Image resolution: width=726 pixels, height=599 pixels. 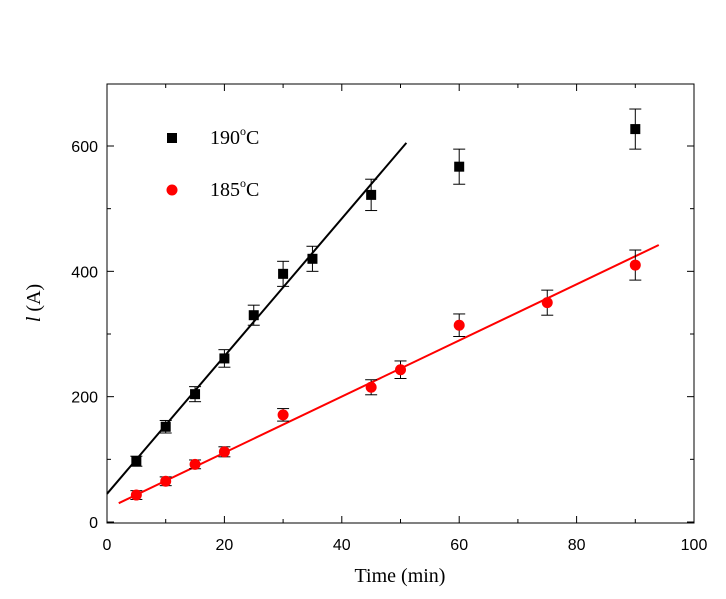 What do you see at coordinates (234, 136) in the screenshot?
I see `legend-label-190: 190oC` at bounding box center [234, 136].